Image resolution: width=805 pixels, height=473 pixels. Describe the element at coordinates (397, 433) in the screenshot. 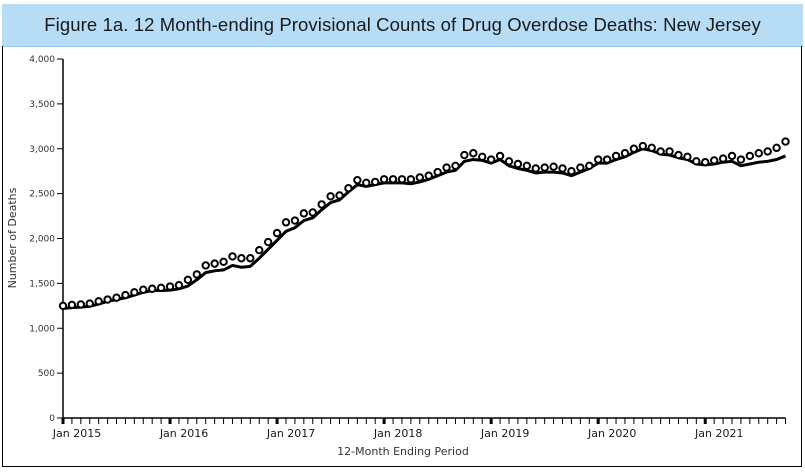

I see `x-tick-label: Jan 2018` at that location.